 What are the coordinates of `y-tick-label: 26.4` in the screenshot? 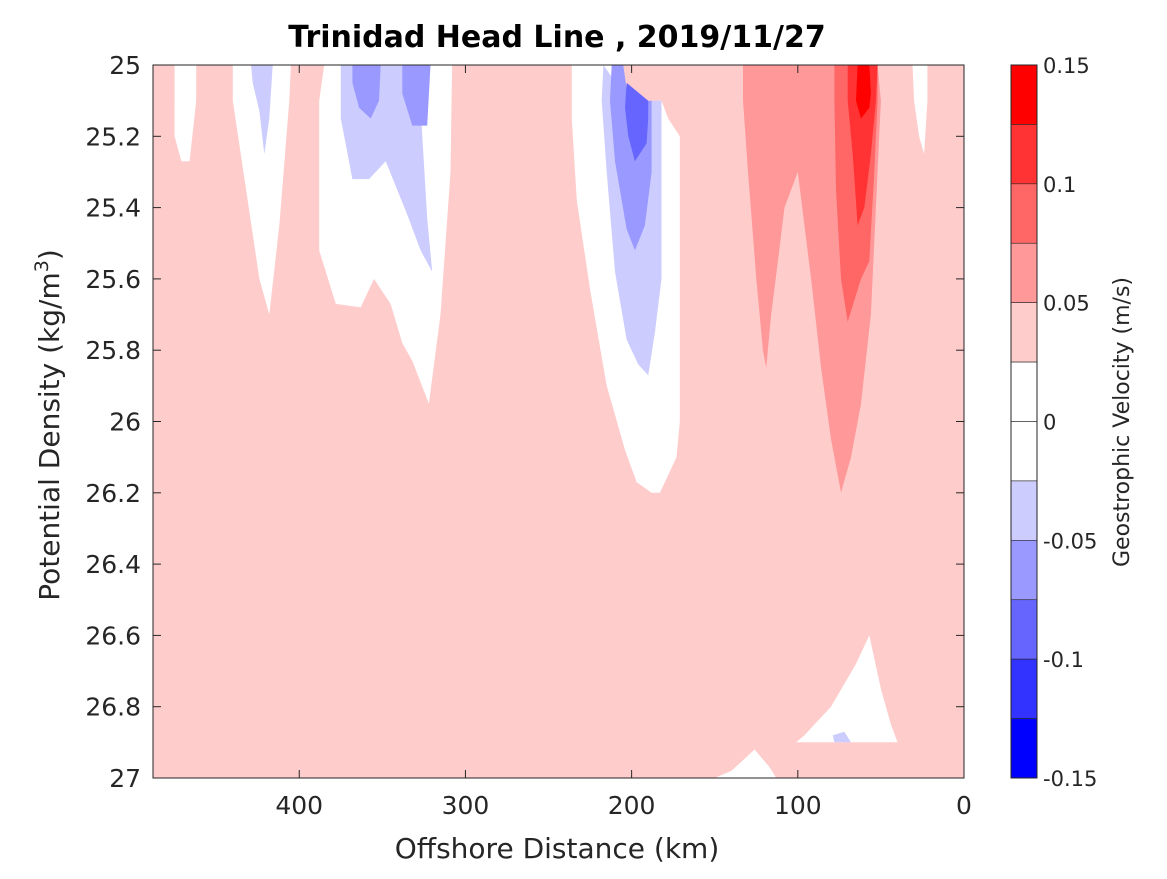 It's located at (113, 564).